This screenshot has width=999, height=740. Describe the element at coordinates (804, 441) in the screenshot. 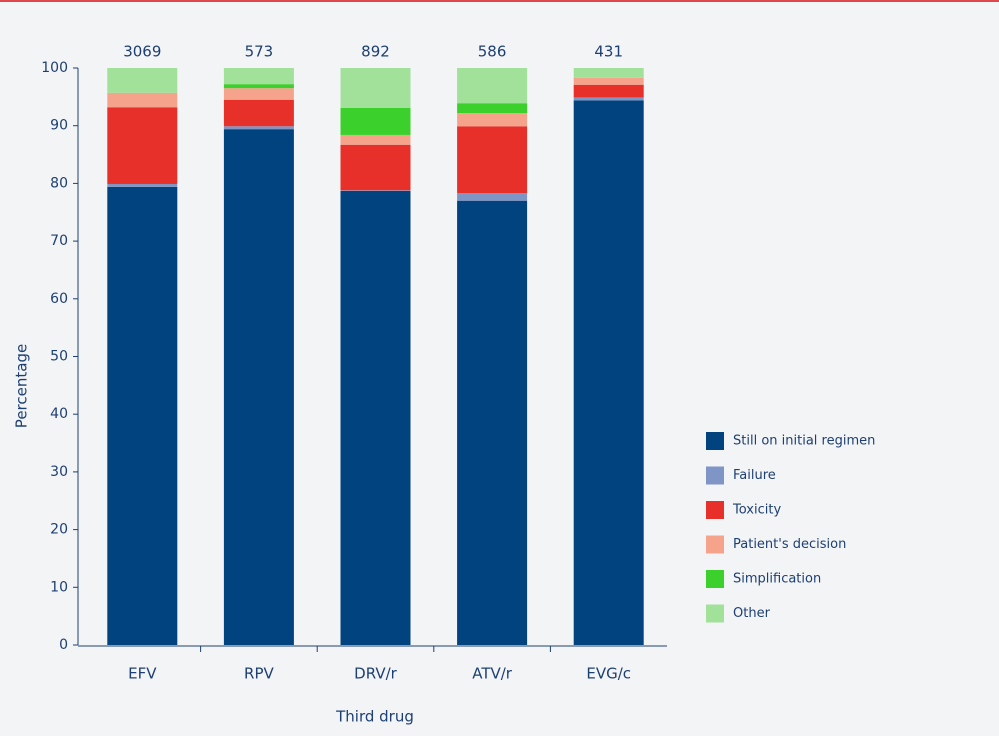

I see `legend-label: Still on initial regimen` at that location.